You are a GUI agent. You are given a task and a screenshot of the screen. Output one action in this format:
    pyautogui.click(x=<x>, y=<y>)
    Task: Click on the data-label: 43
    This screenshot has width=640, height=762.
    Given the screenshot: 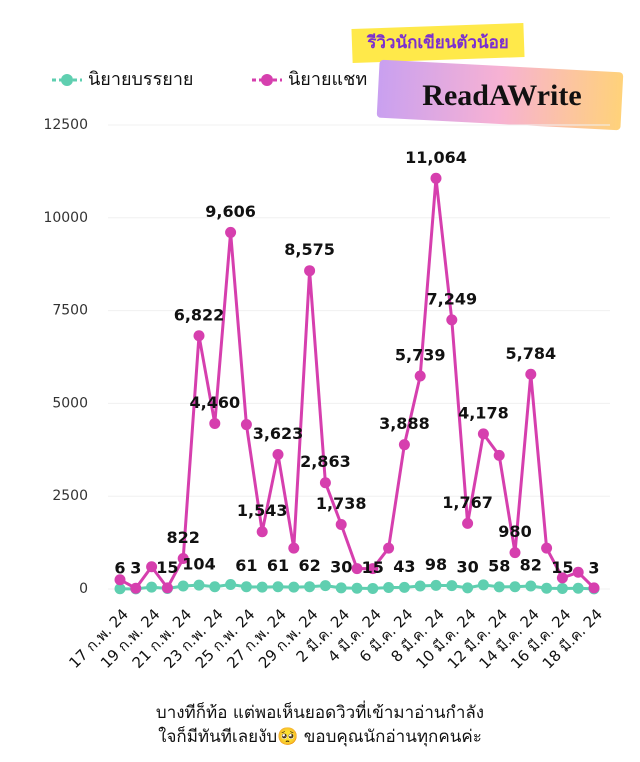 What is the action you would take?
    pyautogui.click(x=404, y=566)
    